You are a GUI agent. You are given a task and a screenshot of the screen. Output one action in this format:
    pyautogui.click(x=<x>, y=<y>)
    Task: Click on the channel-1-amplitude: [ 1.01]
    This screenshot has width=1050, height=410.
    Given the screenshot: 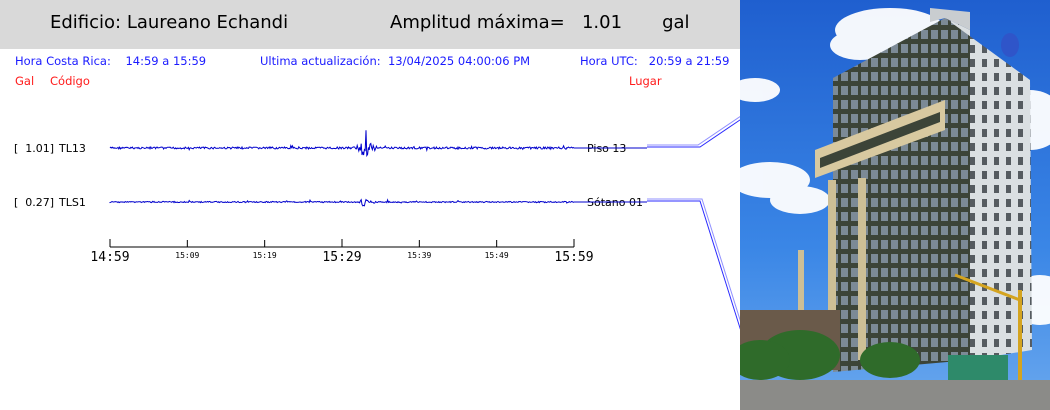 What is the action you would take?
    pyautogui.click(x=34, y=148)
    